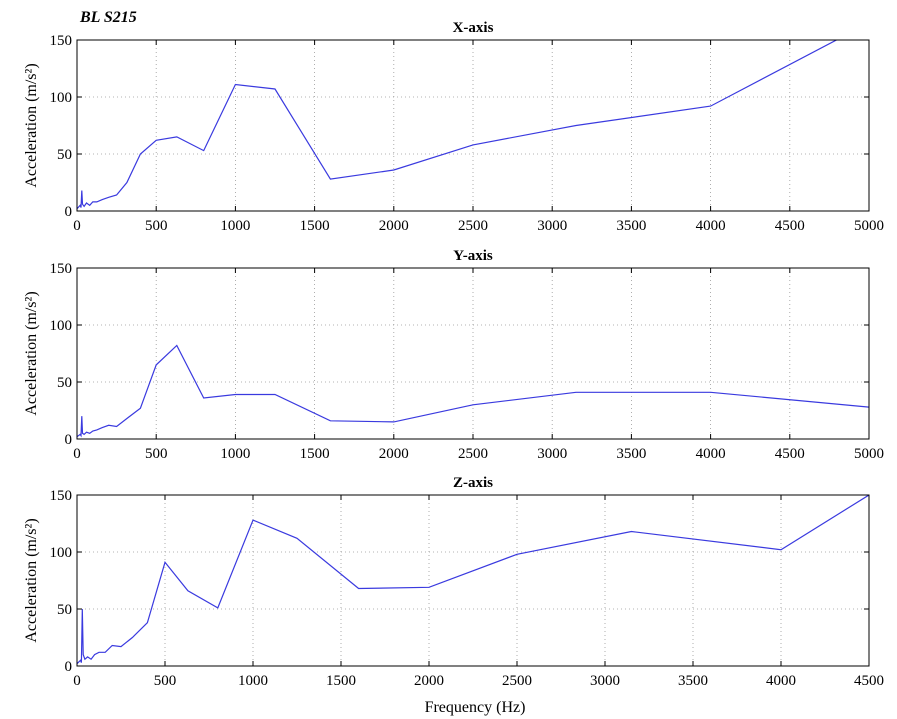  What do you see at coordinates (473, 256) in the screenshot?
I see `chart-title: Y-axis` at bounding box center [473, 256].